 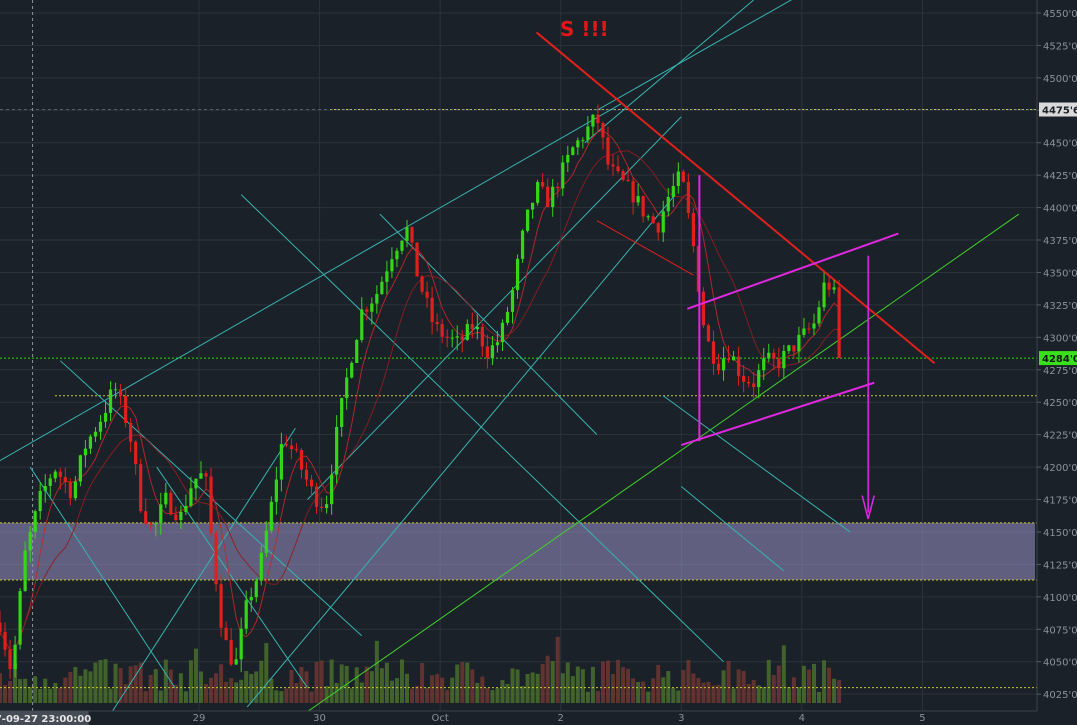 I want to click on price-tick-label: 4050'0, so click(x=1060, y=663).